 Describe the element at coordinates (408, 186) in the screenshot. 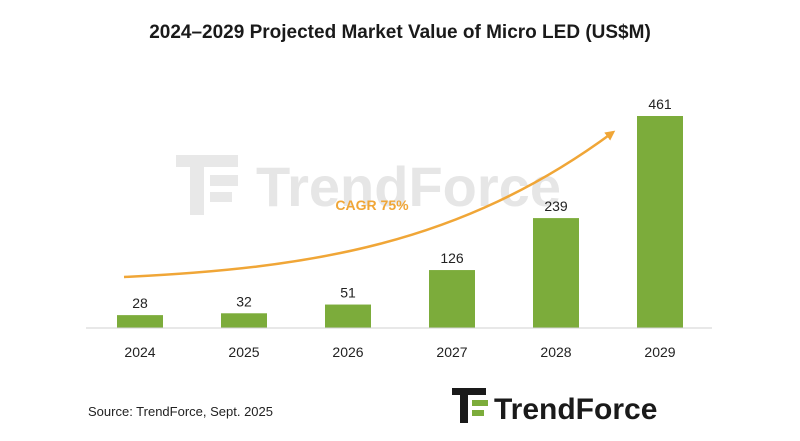

I see `watermark-text: TrendForce` at that location.